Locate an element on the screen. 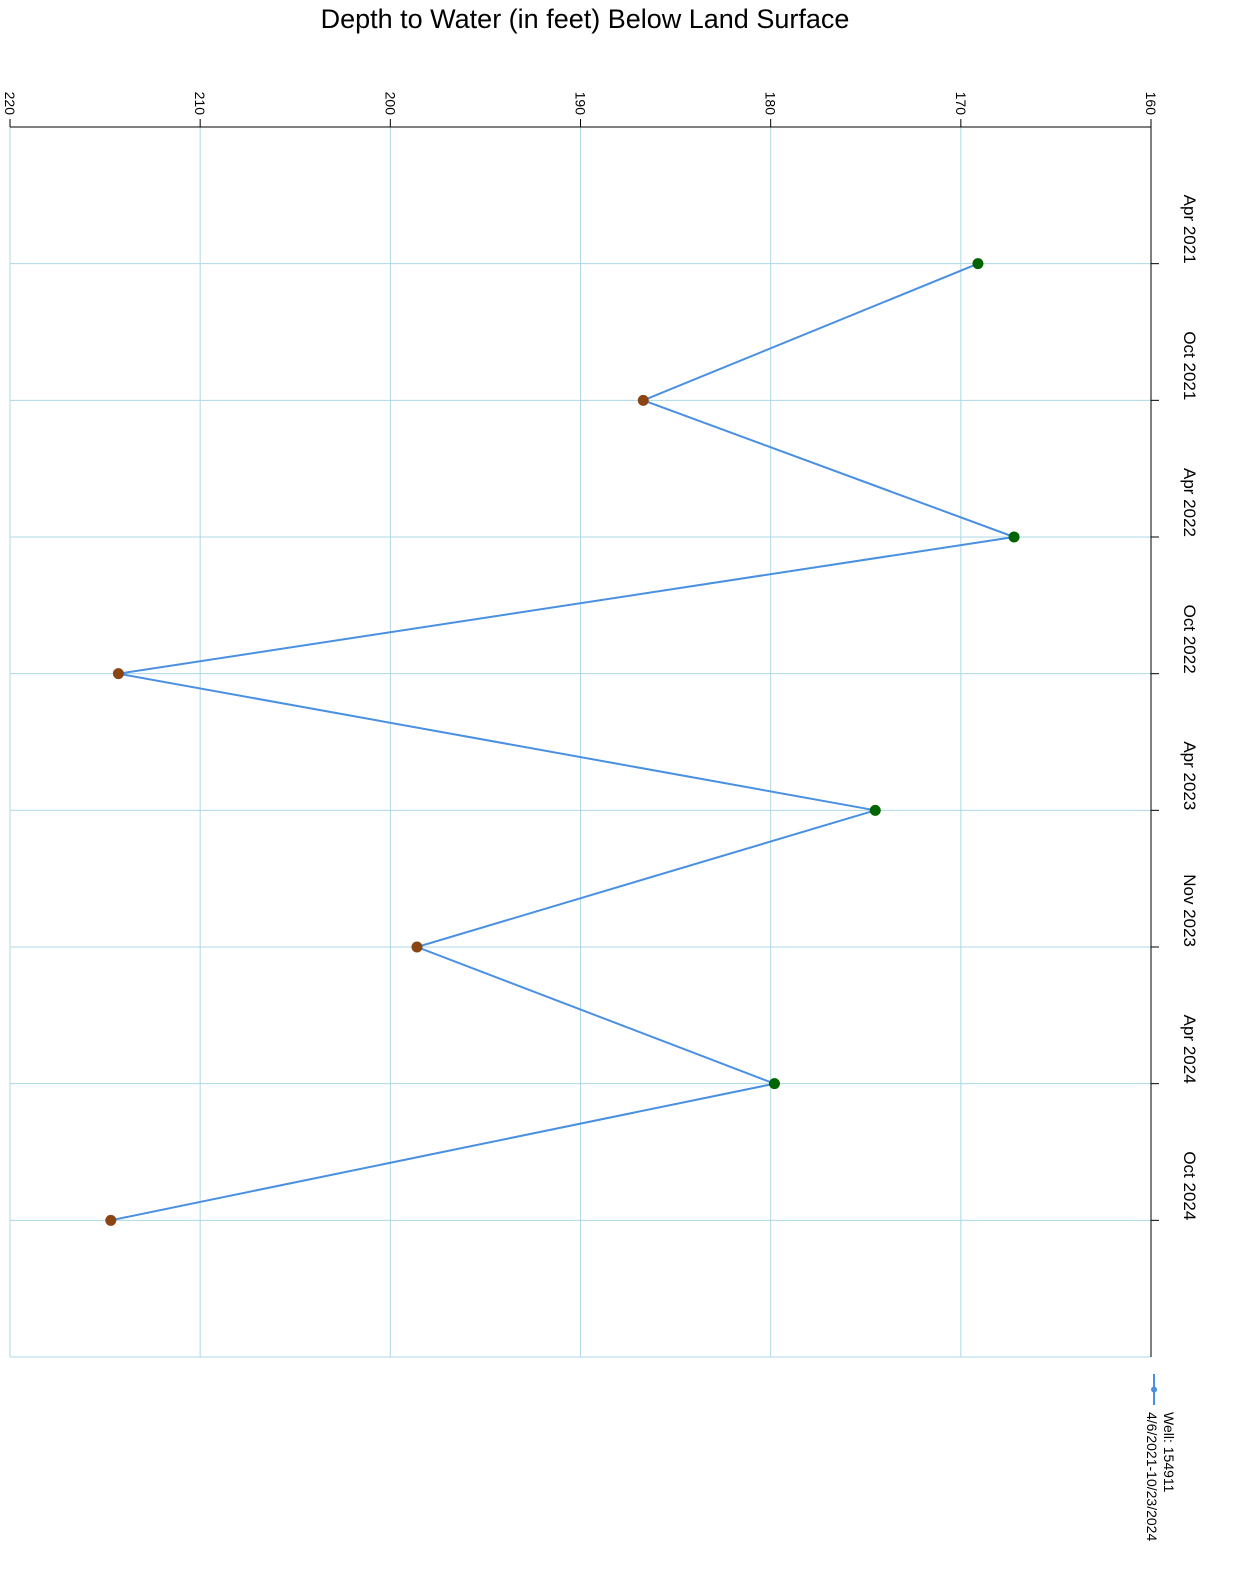 The height and width of the screenshot is (1579, 1234). value-tick-label-220: 220 is located at coordinates (10, 104).